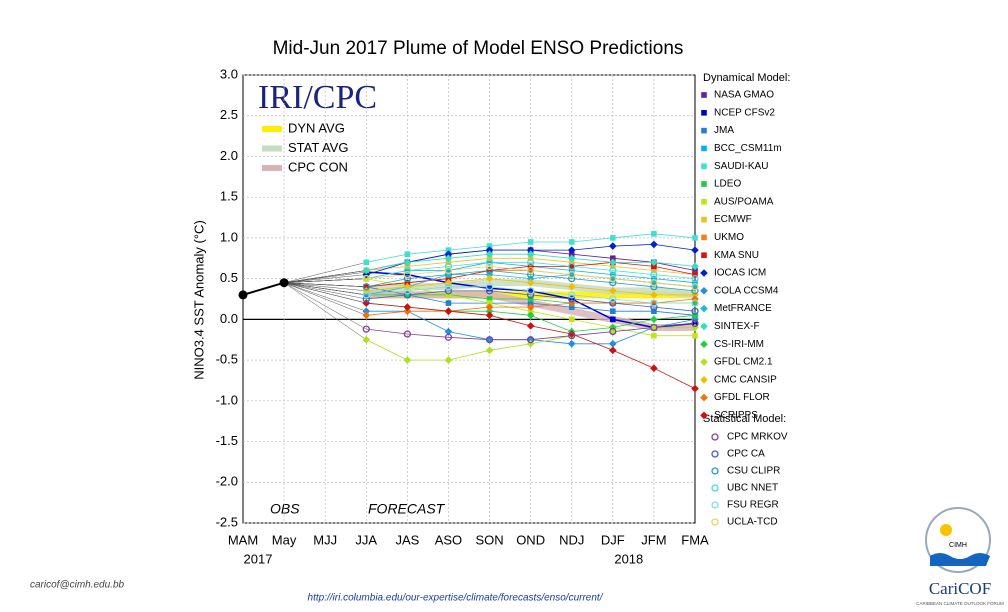 This screenshot has width=1008, height=612. I want to click on y-tick-label: -2.0, so click(227, 481).